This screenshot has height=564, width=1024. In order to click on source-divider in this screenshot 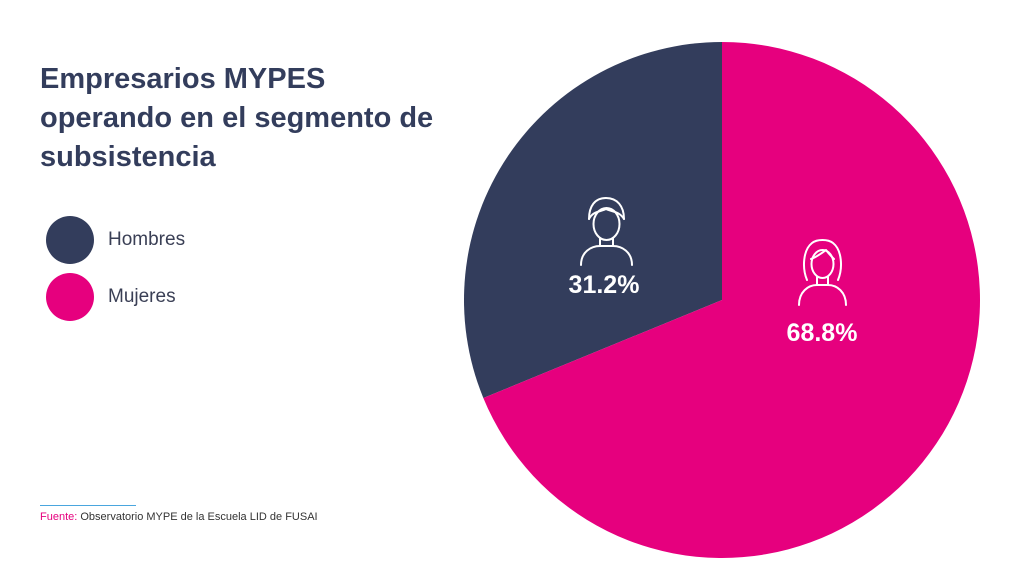, I will do `click(88, 505)`.